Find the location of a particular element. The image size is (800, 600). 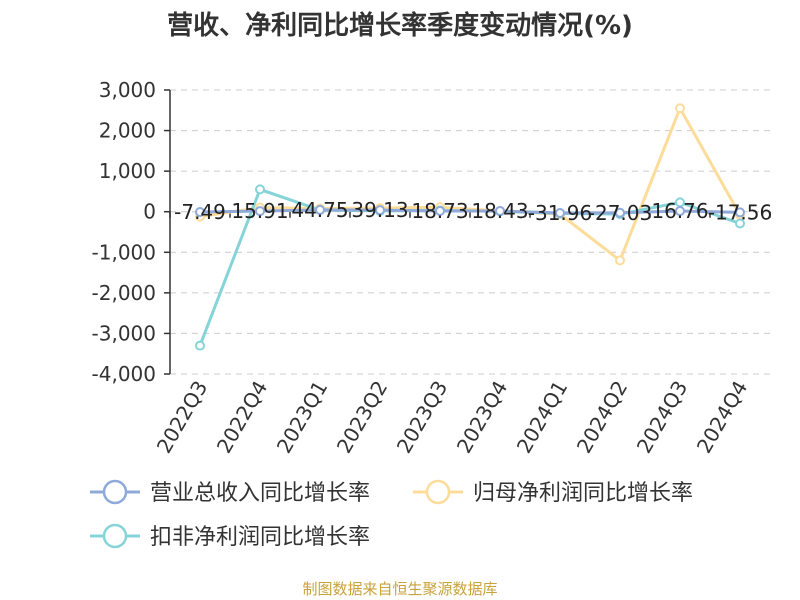

legend-label-net-profit: 归母净利润同比增长率 is located at coordinates (583, 493).